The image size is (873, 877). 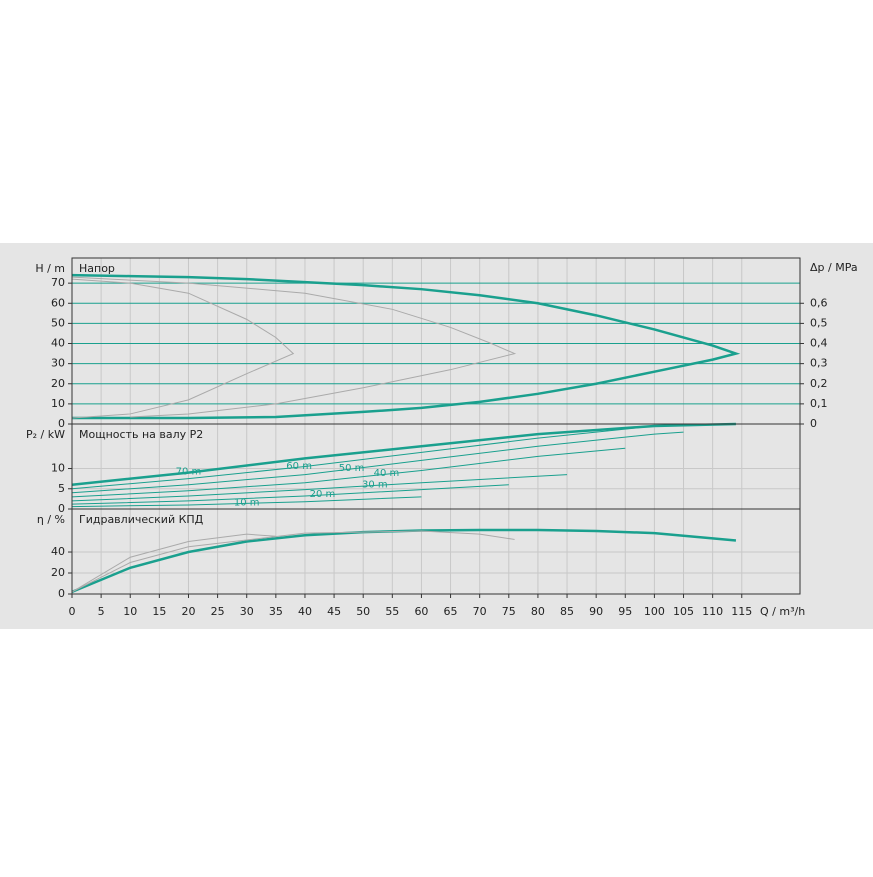 I want to click on x-tick-label: 50, so click(x=363, y=611).